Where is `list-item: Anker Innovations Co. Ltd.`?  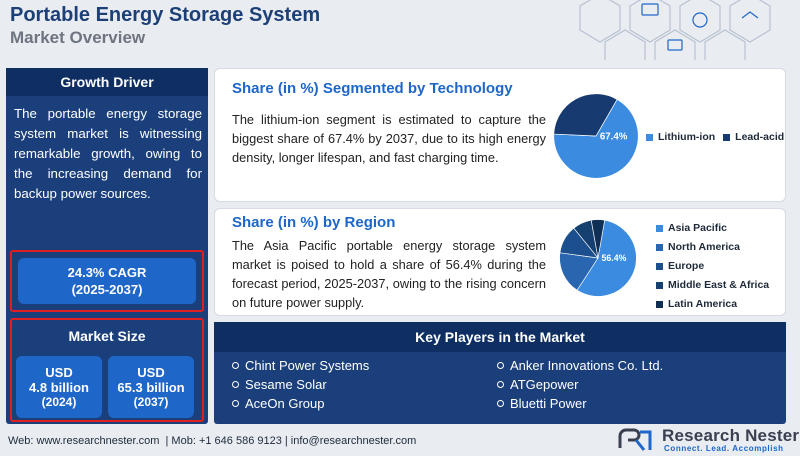
list-item: Anker Innovations Co. Ltd. is located at coordinates (580, 365).